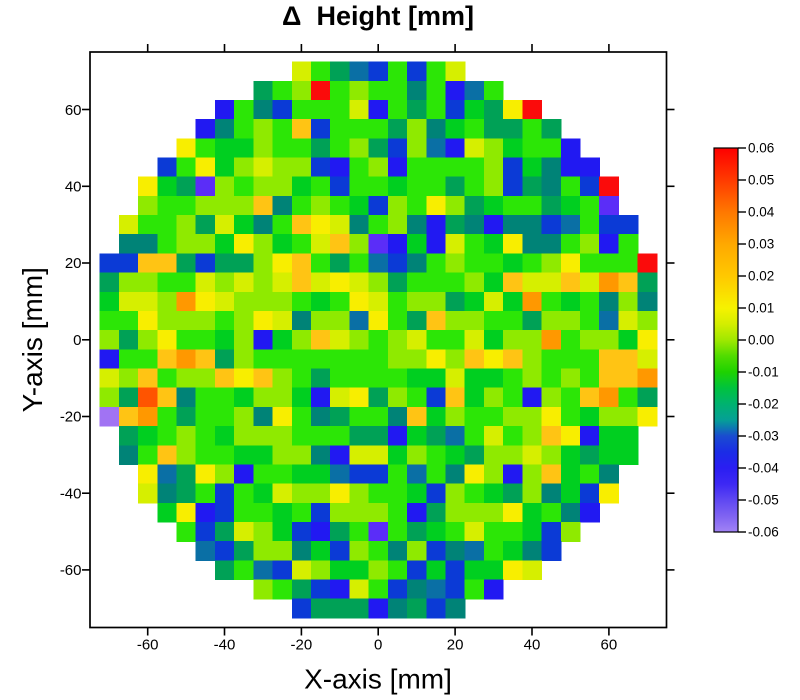 The width and height of the screenshot is (800, 700). Describe the element at coordinates (761, 308) in the screenshot. I see `svg-text: 0.01` at that location.